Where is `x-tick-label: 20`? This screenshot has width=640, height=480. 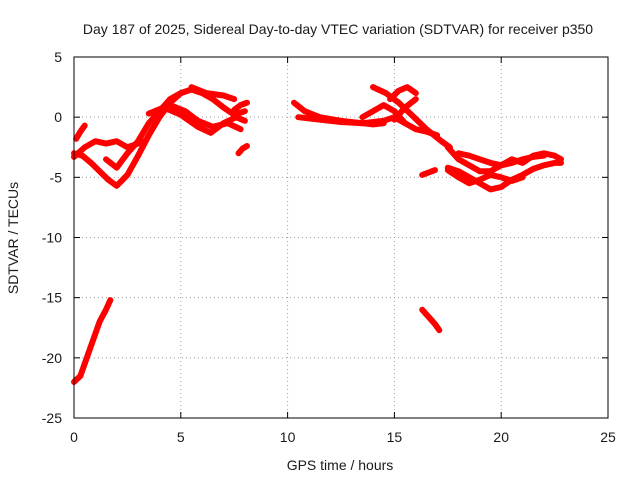 x-tick-label: 20 is located at coordinates (501, 437).